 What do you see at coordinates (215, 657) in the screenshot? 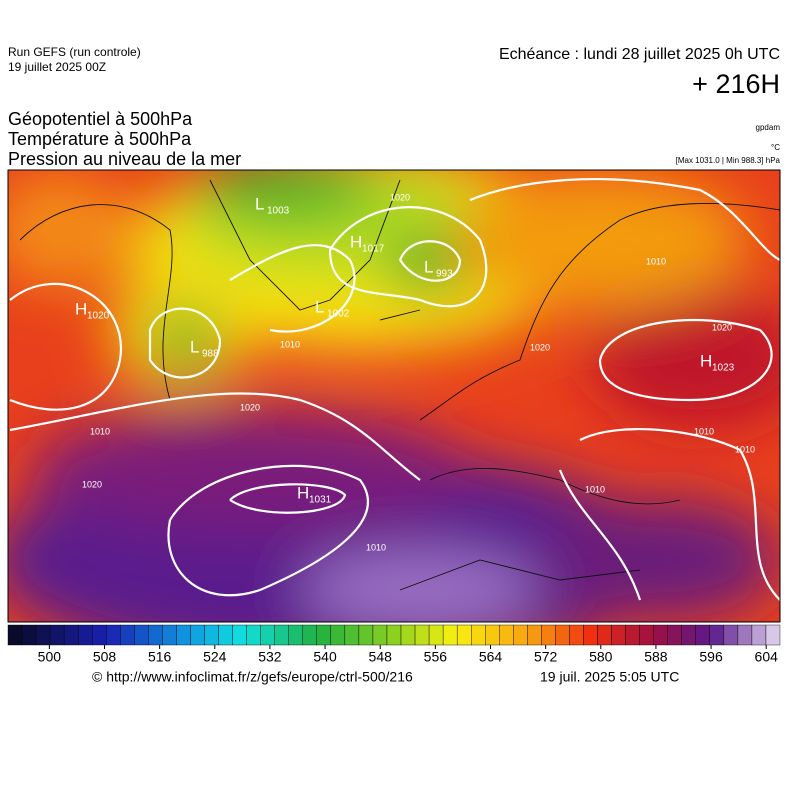
I see `colorbar-tick-label: 524` at bounding box center [215, 657].